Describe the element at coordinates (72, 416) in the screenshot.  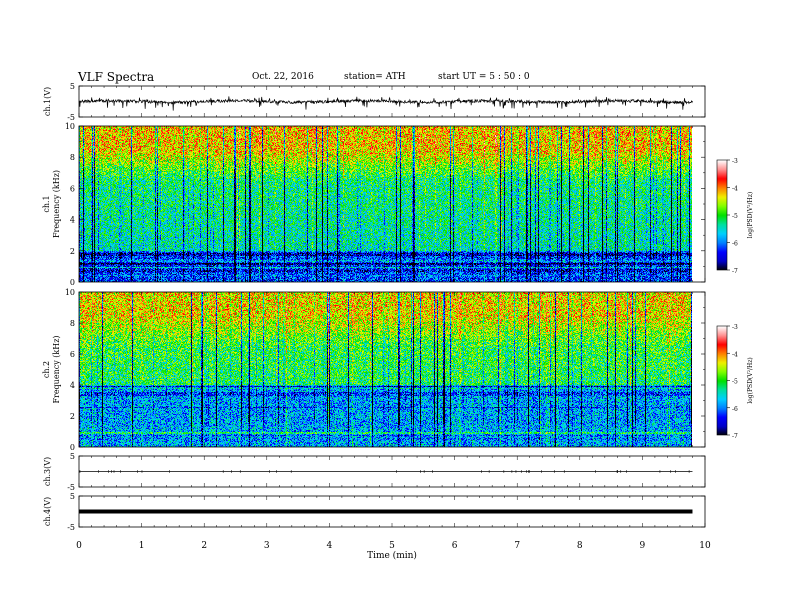
I see `ch2-spectrogram-ytick-label: 2` at that location.